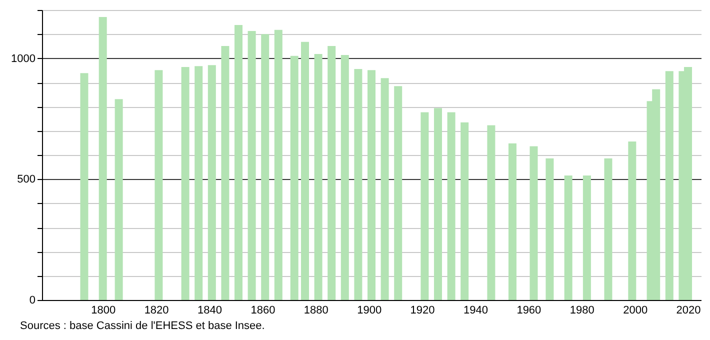  Describe the element at coordinates (316, 310) in the screenshot. I see `x-tick-label: 1880` at that location.